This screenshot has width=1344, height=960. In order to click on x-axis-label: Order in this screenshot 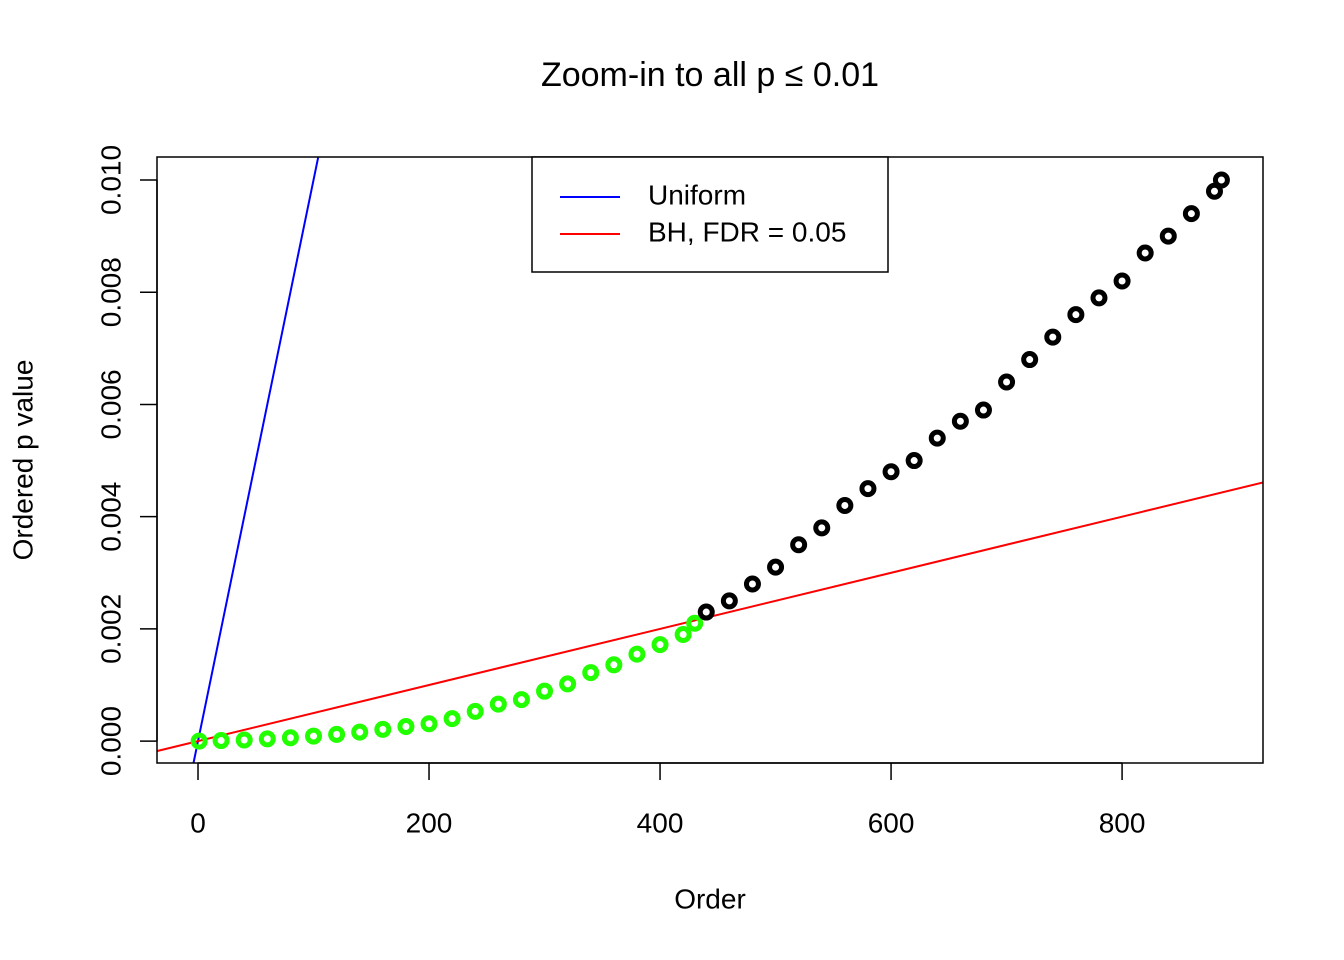, I will do `click(710, 898)`.